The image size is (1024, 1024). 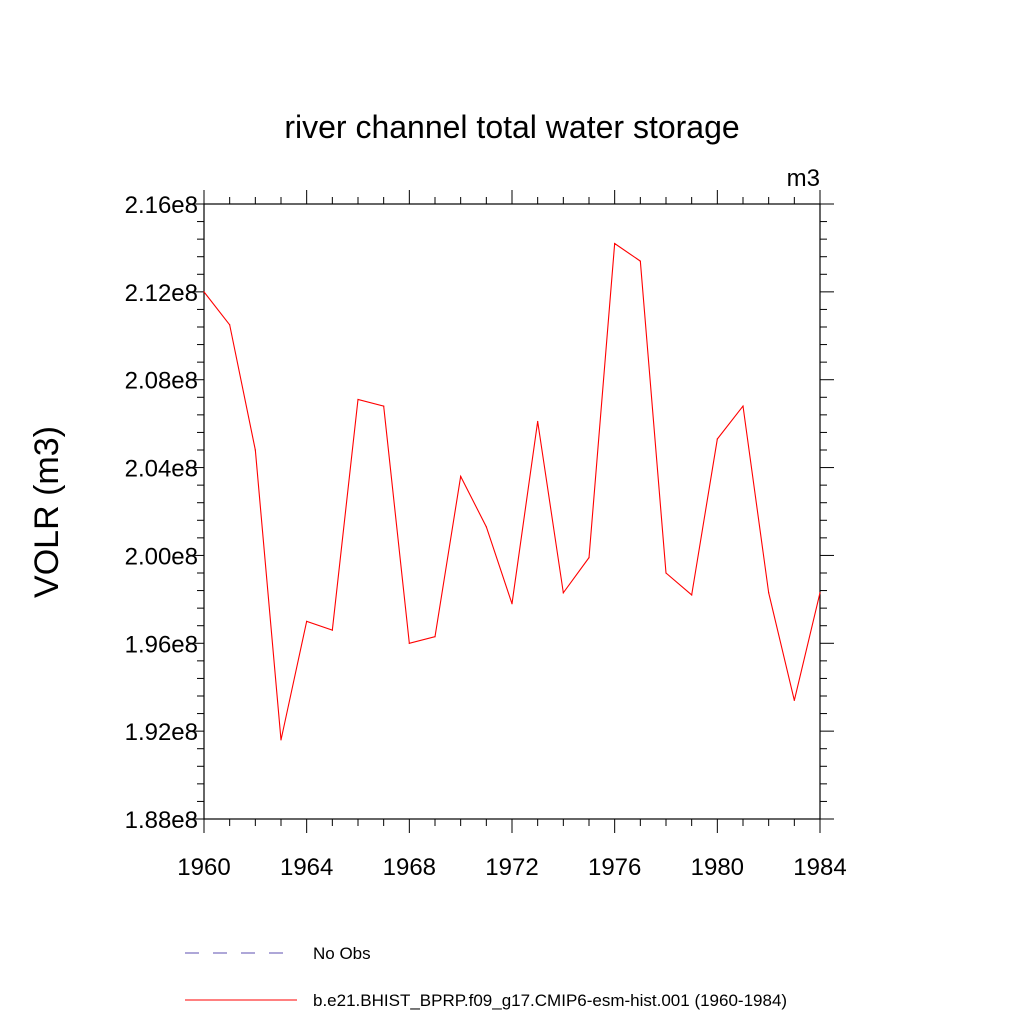 I want to click on y-axis-label: VOLR (m3), so click(x=47, y=512).